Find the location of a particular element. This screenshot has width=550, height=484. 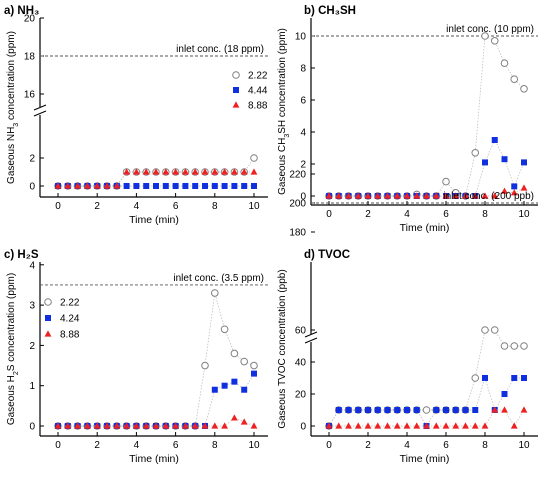

y-axis-label: Gaseous H2S concentration (ppm) is located at coordinates (13, 349).